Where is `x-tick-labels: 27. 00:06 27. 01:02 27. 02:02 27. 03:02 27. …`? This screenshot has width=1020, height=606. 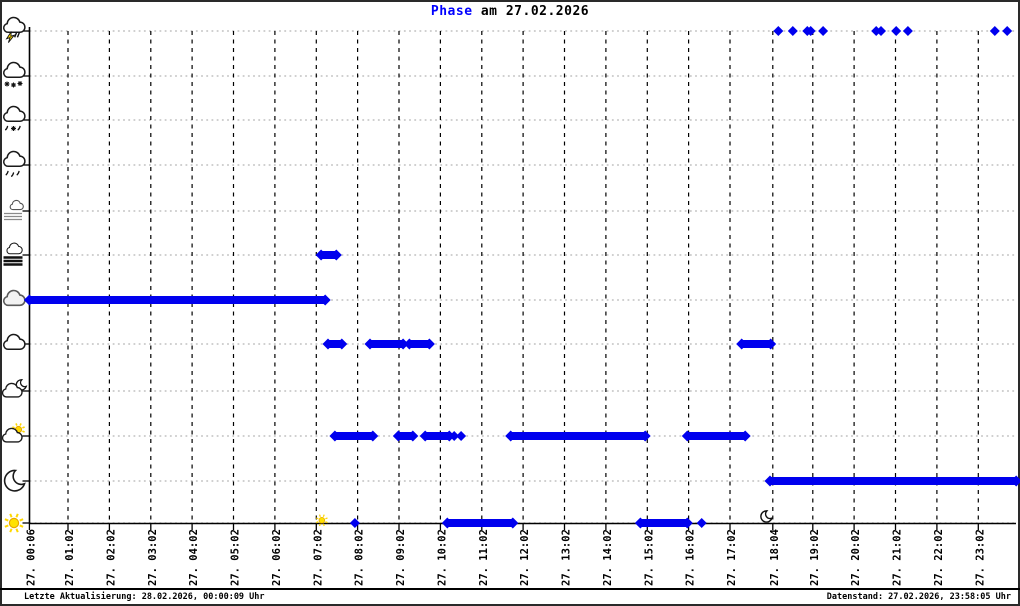
x-tick-labels: 27. 00:06 27. 01:02 27. 02:02 27. 03:02 27. … is located at coordinates (505, 555).